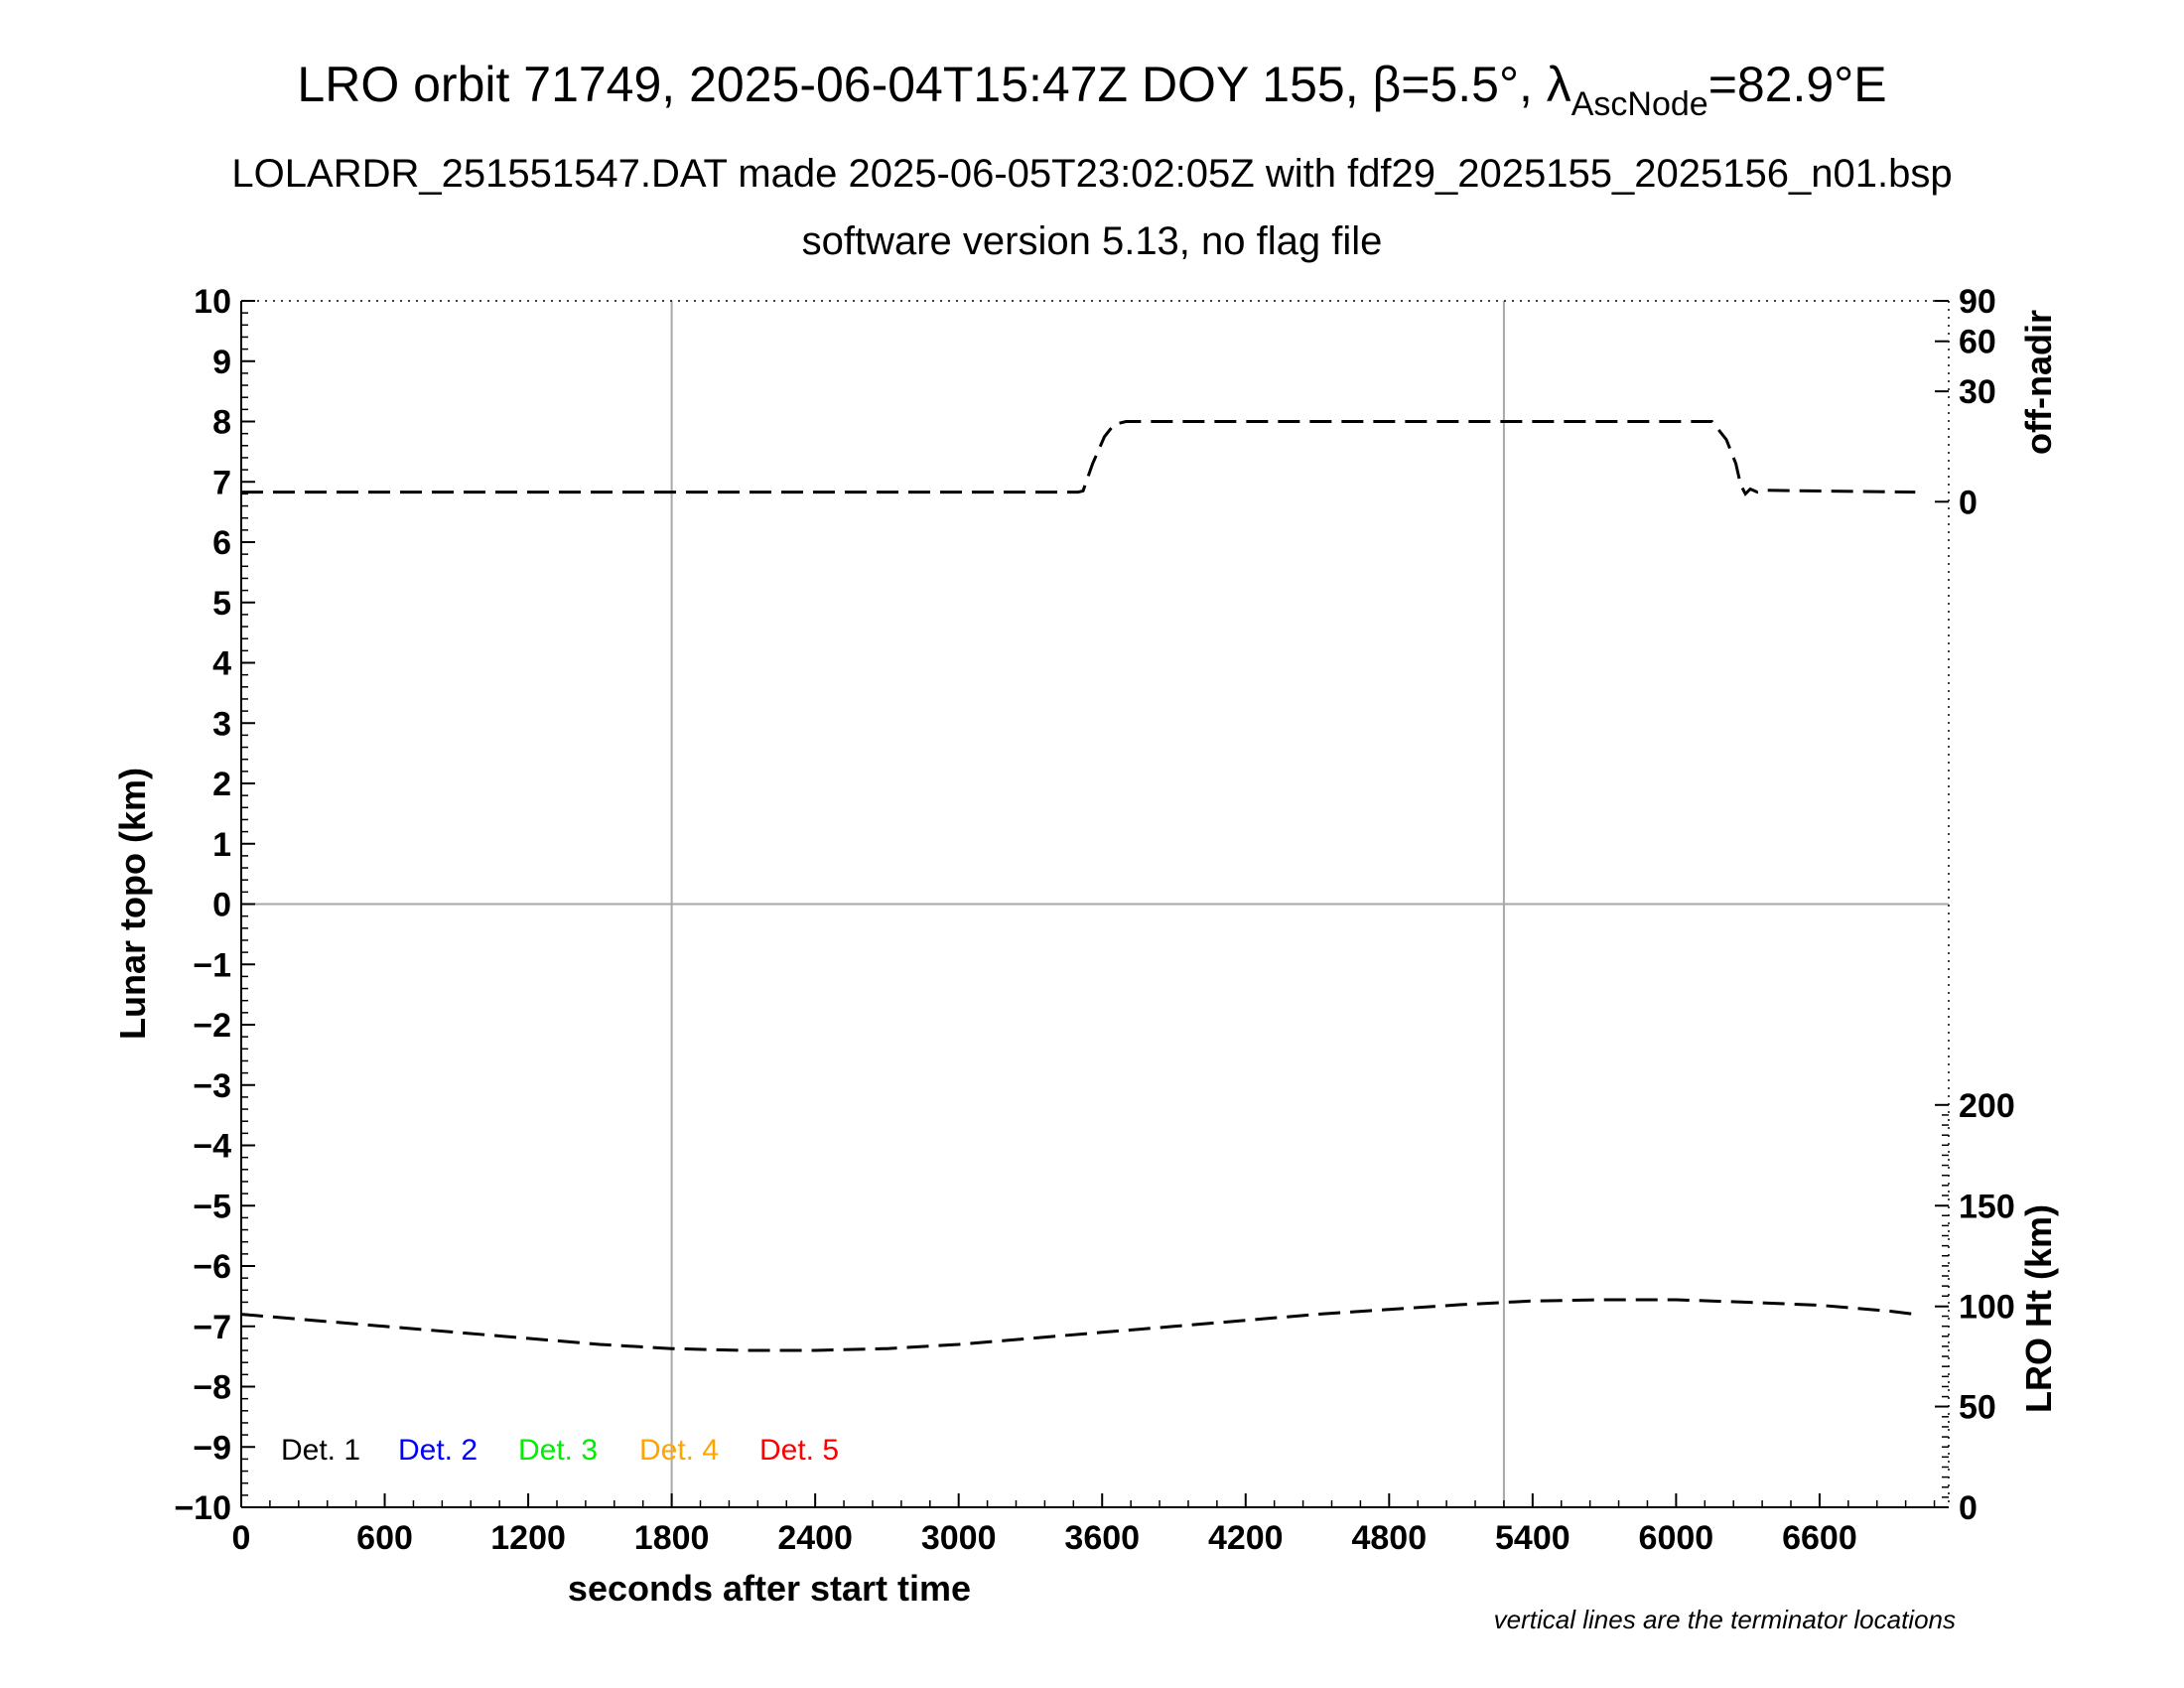 This screenshot has width=2184, height=1688. I want to click on y-tick-label-10: 0, so click(221, 905).